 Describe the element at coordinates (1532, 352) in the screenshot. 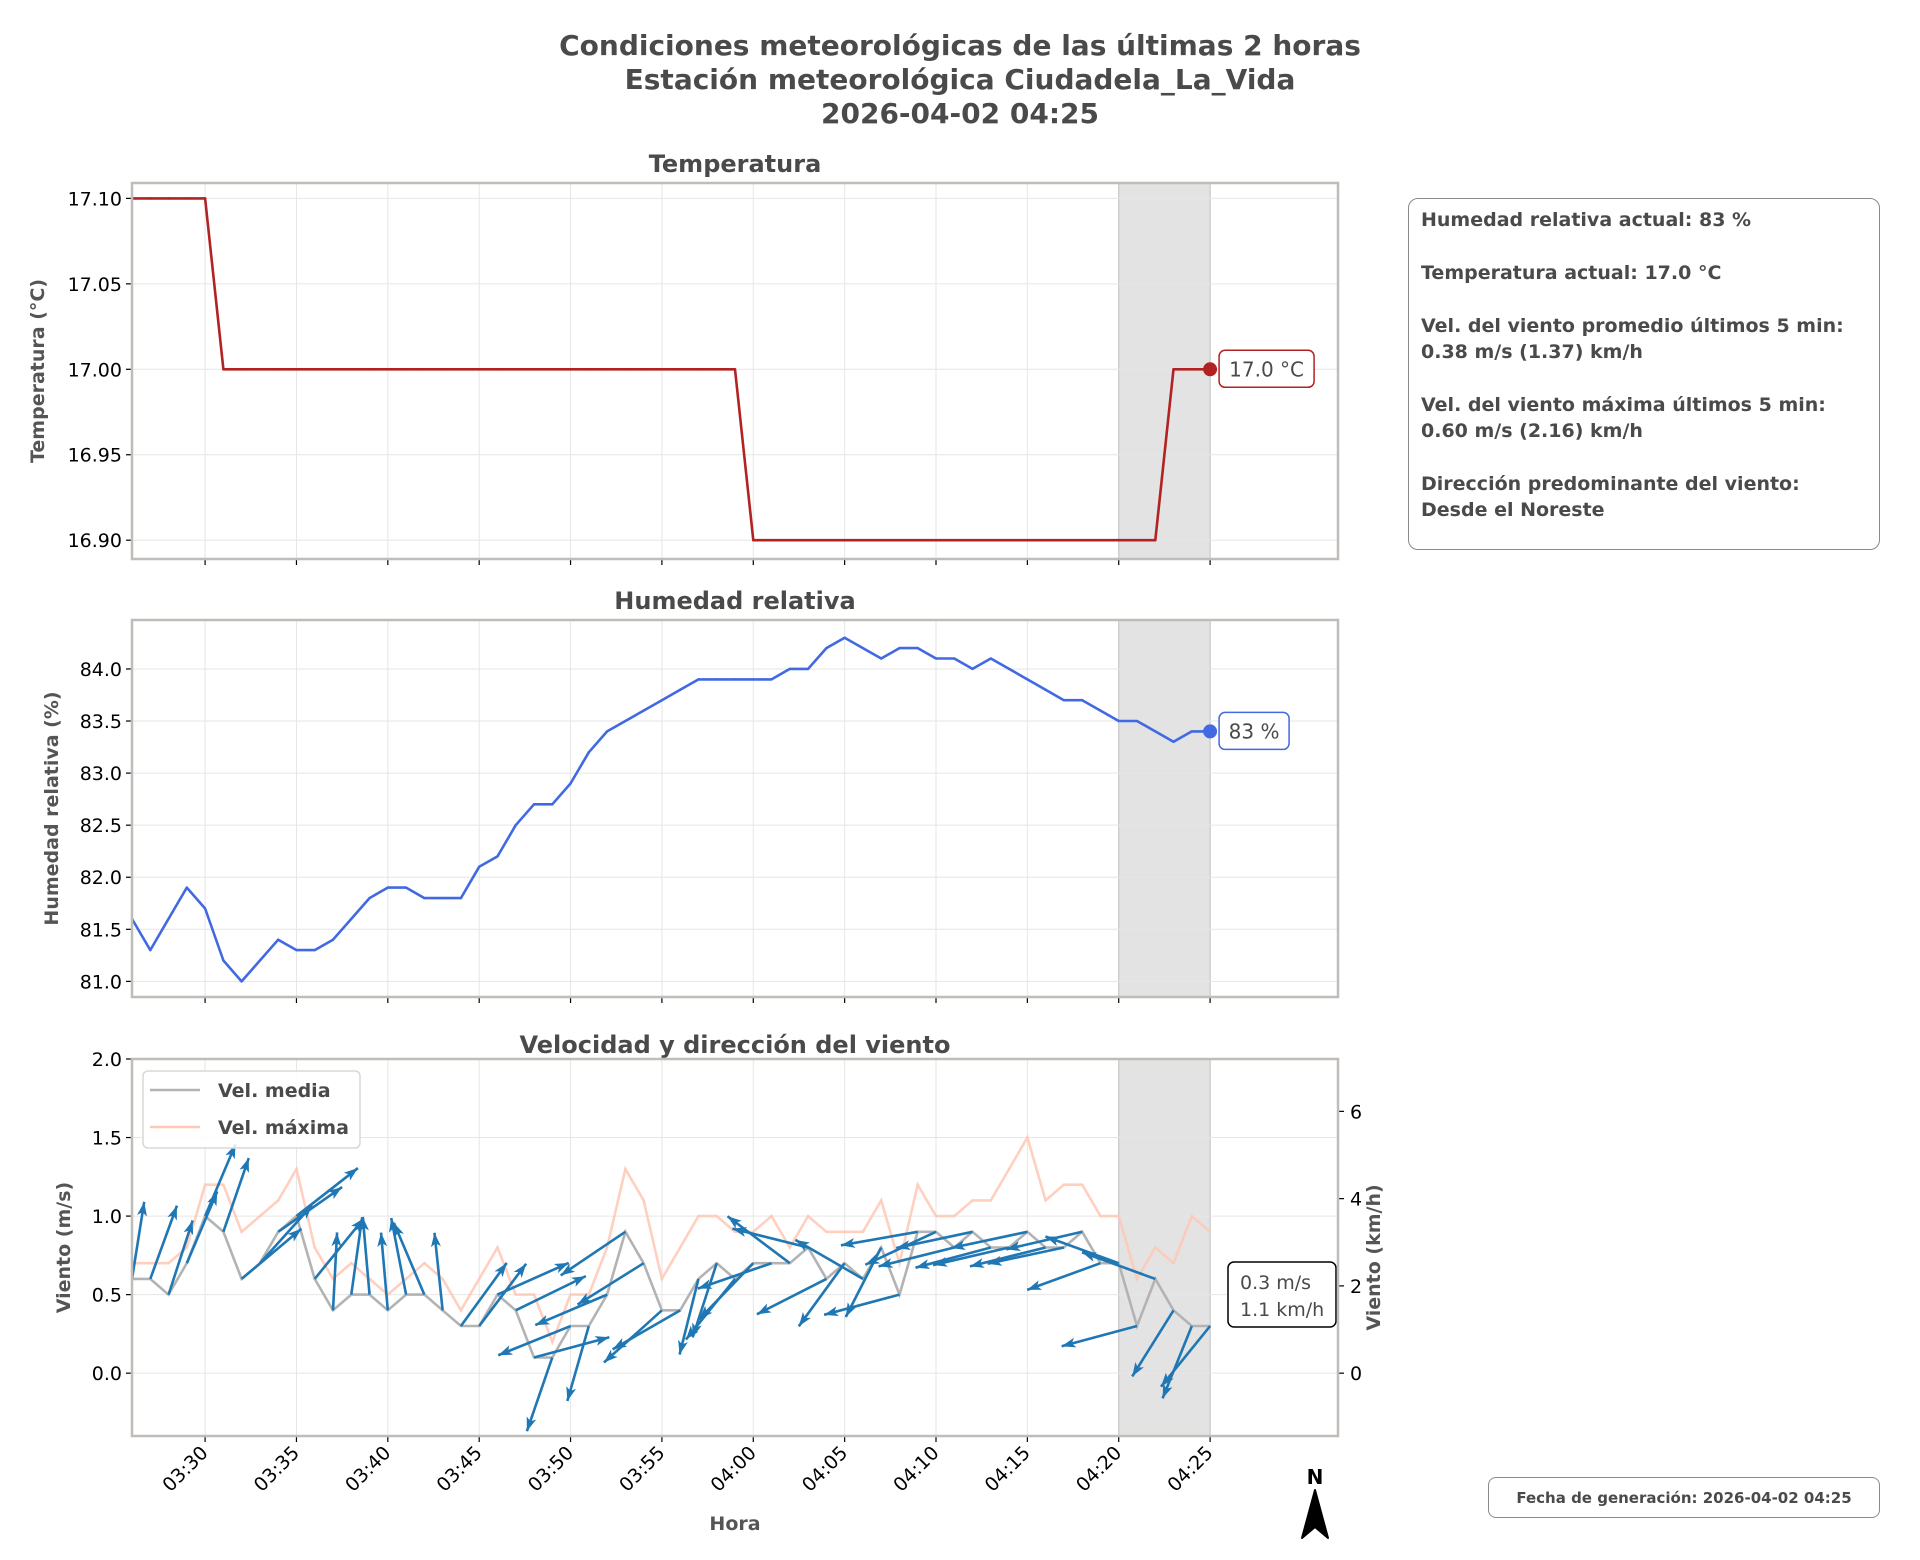

I see `info-wind-avg-value: 0.38 m/s (1.37) km/h` at that location.